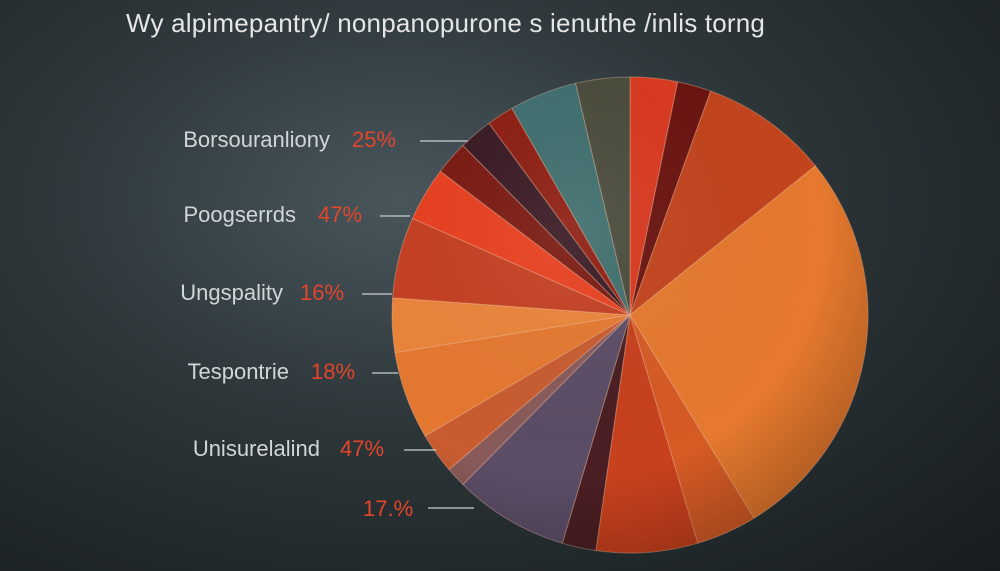 Image resolution: width=1000 pixels, height=571 pixels. I want to click on legend-percent-6: 17.%, so click(388, 508).